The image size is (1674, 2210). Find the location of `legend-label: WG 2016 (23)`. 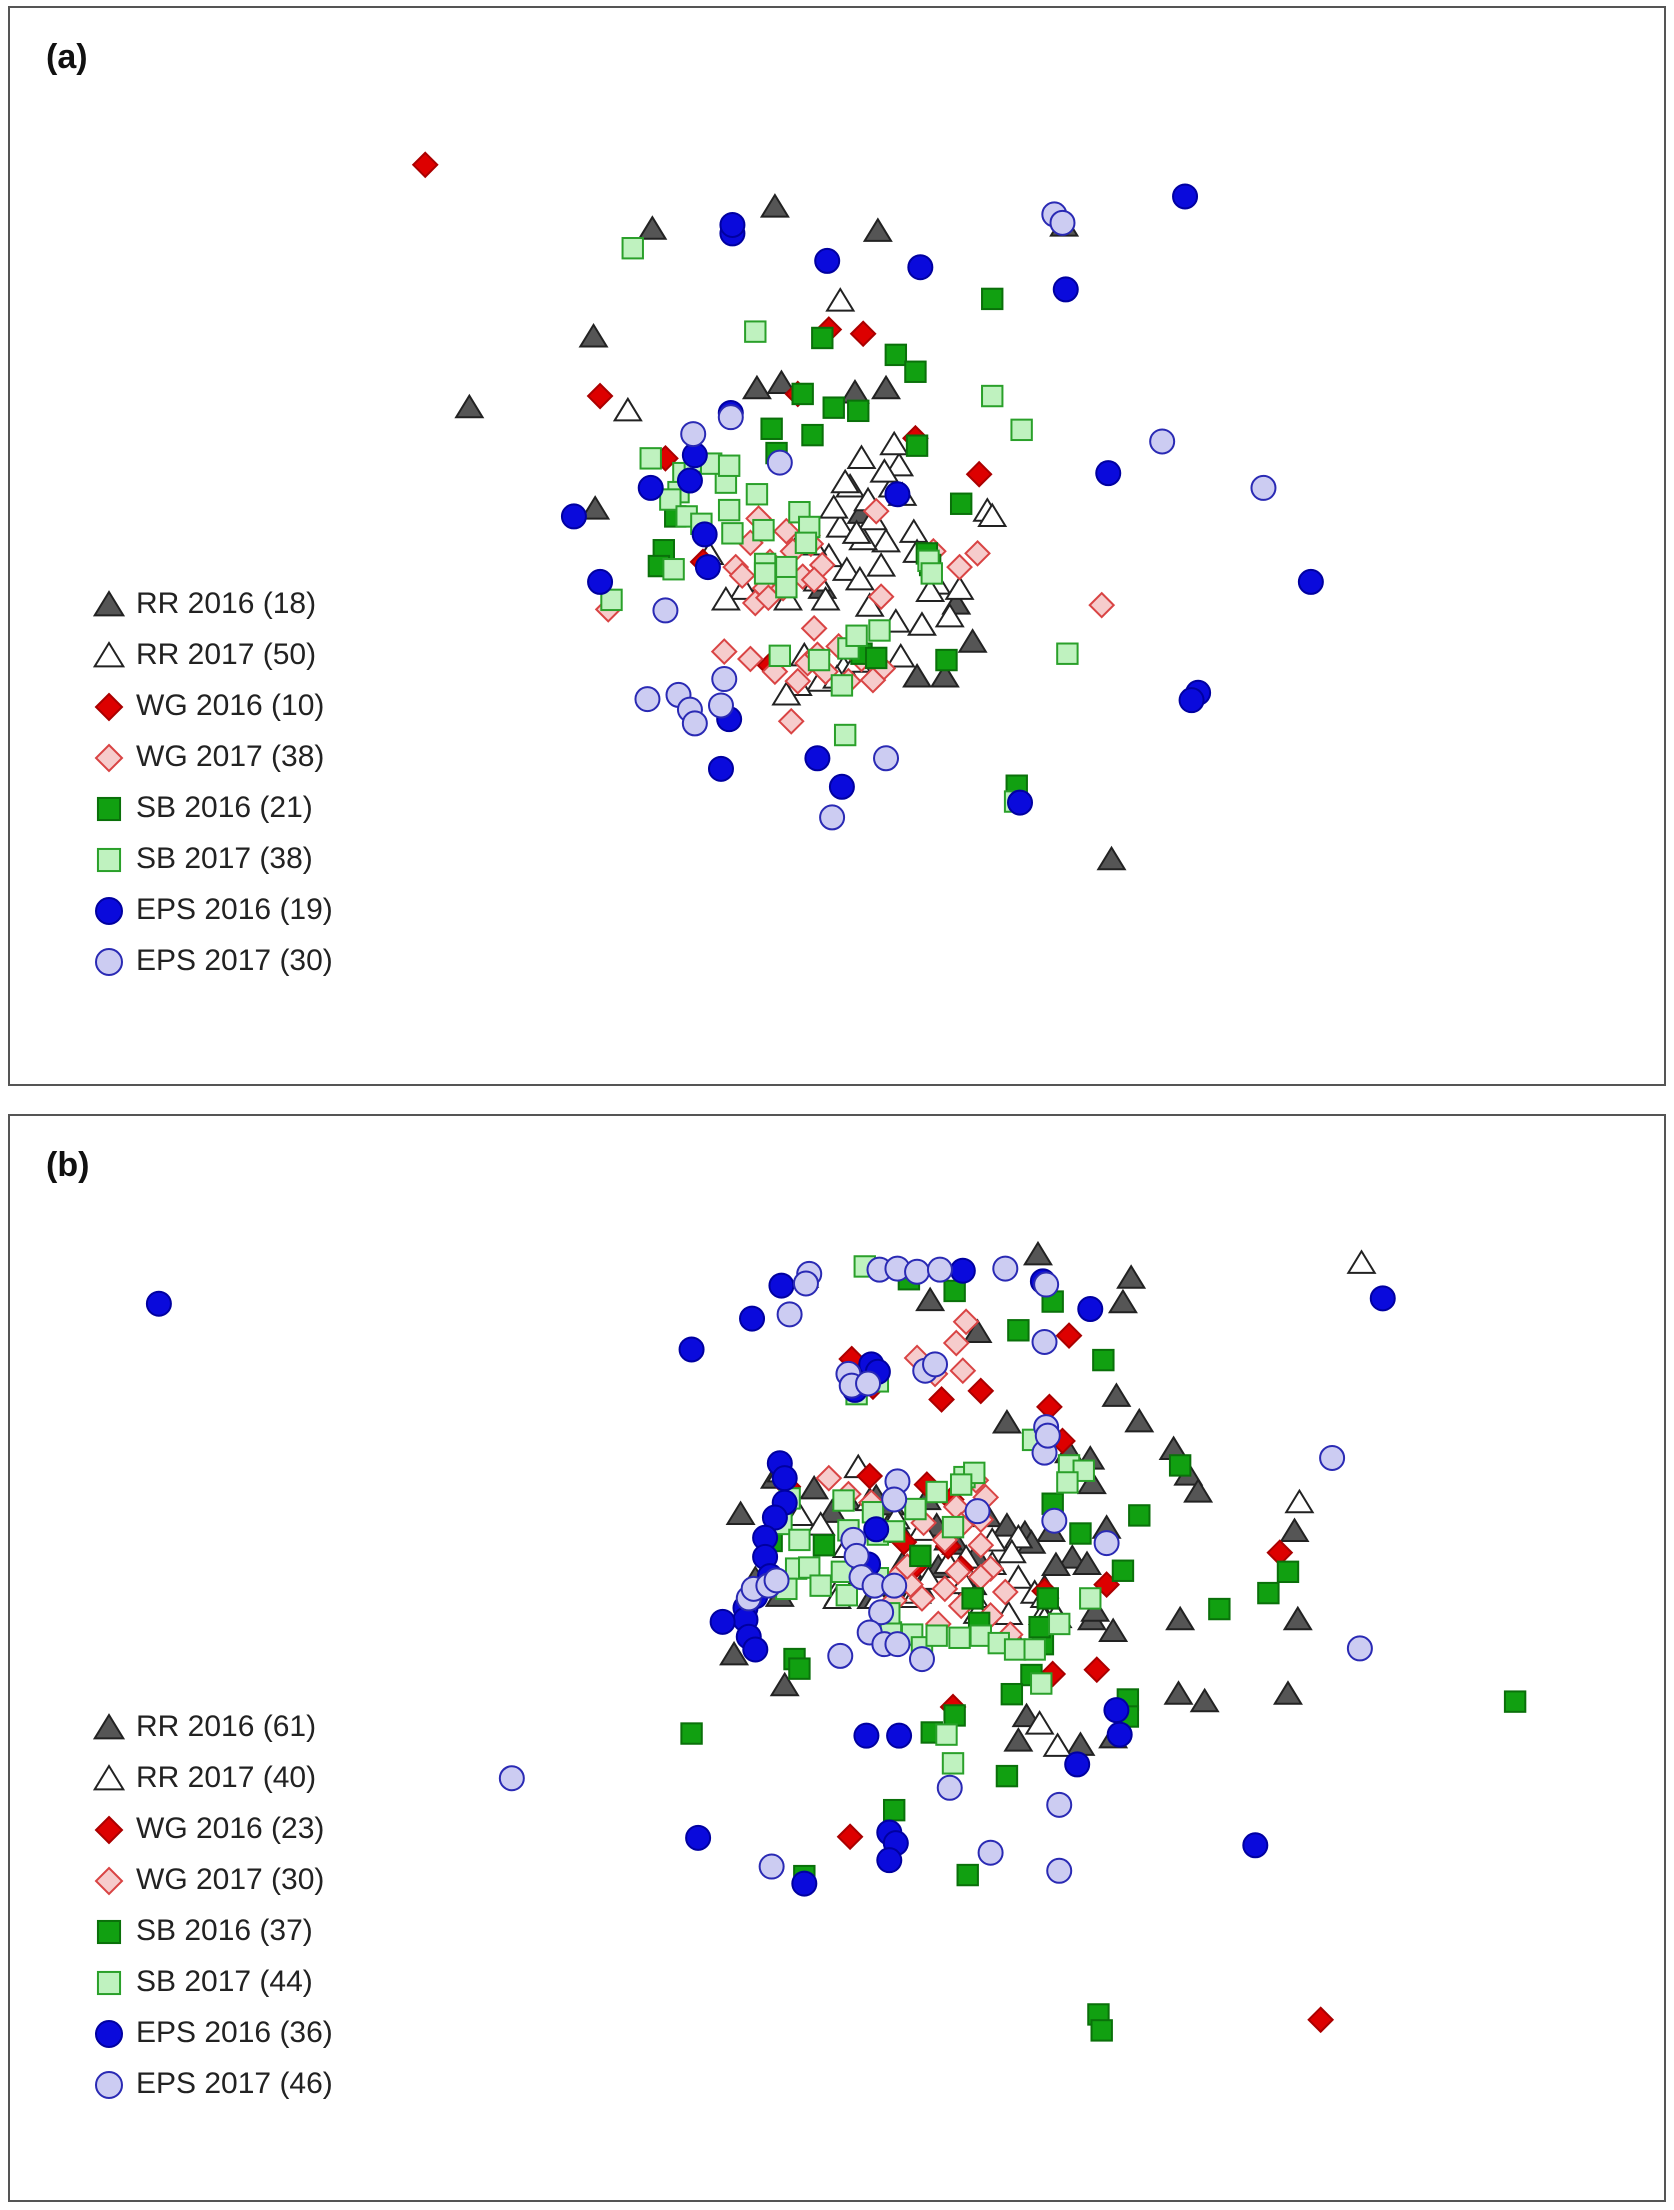

legend-label: WG 2016 (23) is located at coordinates (230, 1828).